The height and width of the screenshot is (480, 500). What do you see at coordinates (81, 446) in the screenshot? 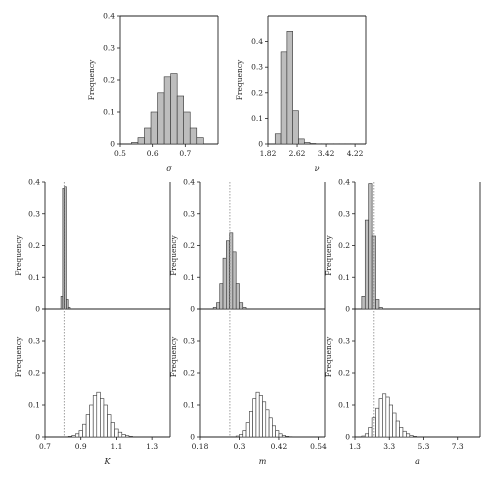
I see `x-tick-label: 0.9` at bounding box center [81, 446].